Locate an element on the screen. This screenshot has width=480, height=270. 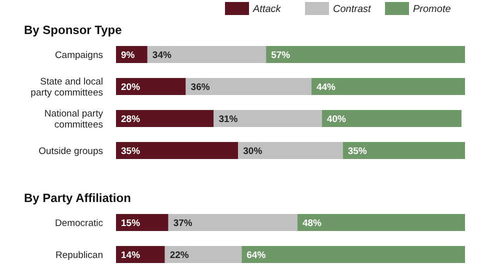
data-label: 28% is located at coordinates (131, 119).